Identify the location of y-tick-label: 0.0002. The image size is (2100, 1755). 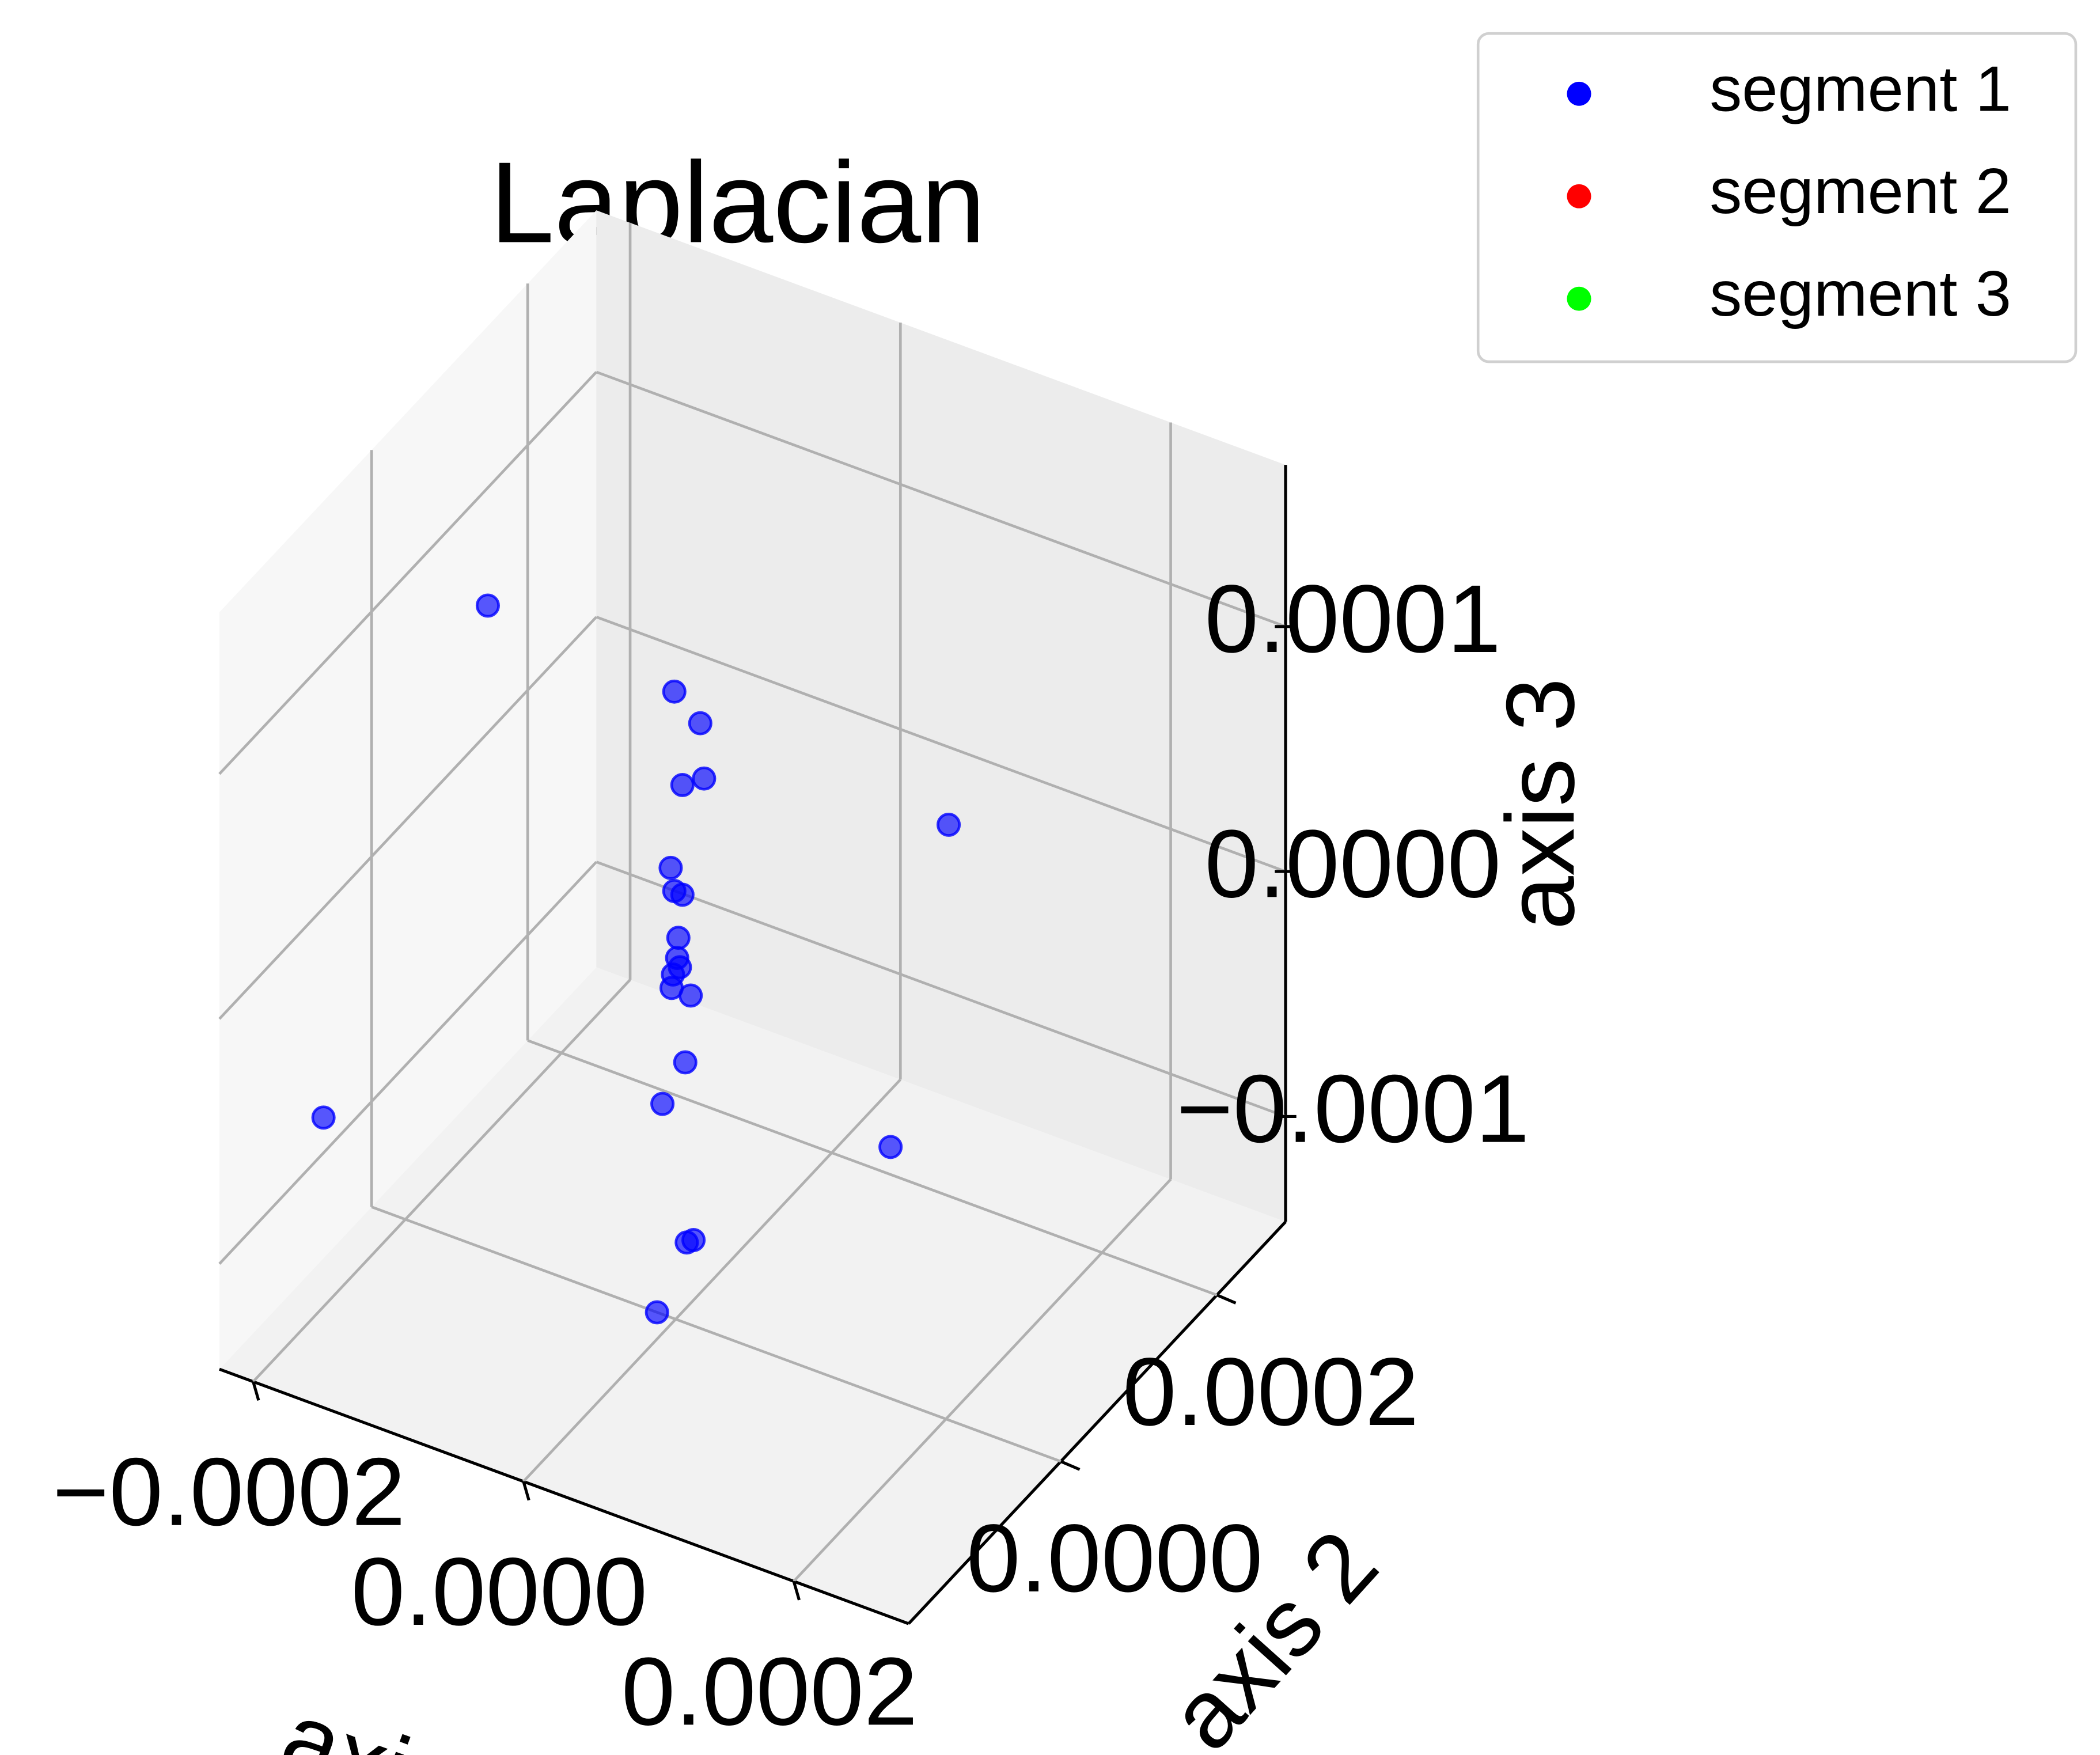
(1271, 1391).